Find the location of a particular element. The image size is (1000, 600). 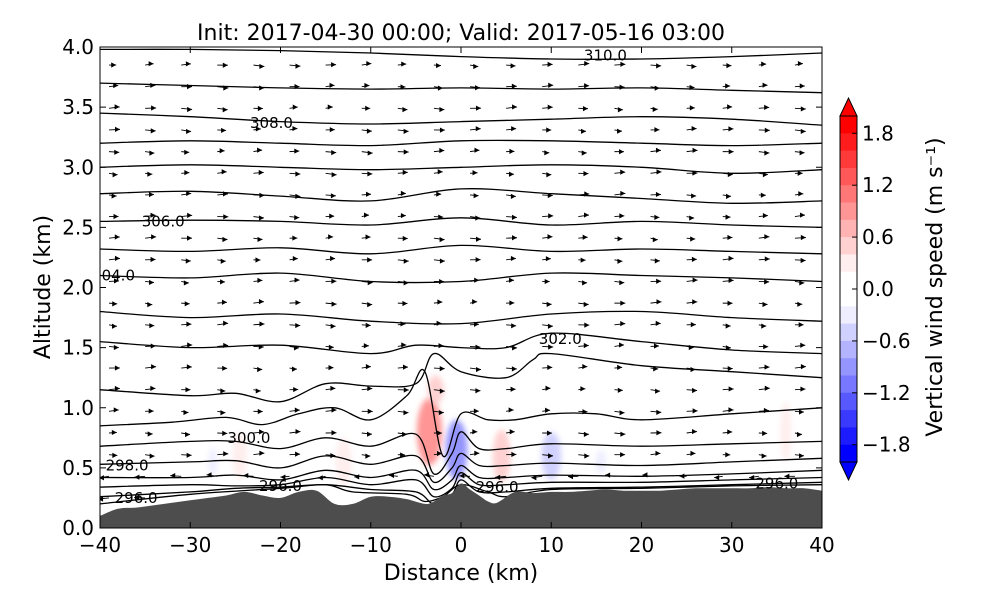

x-tick: −40 is located at coordinates (100, 302).